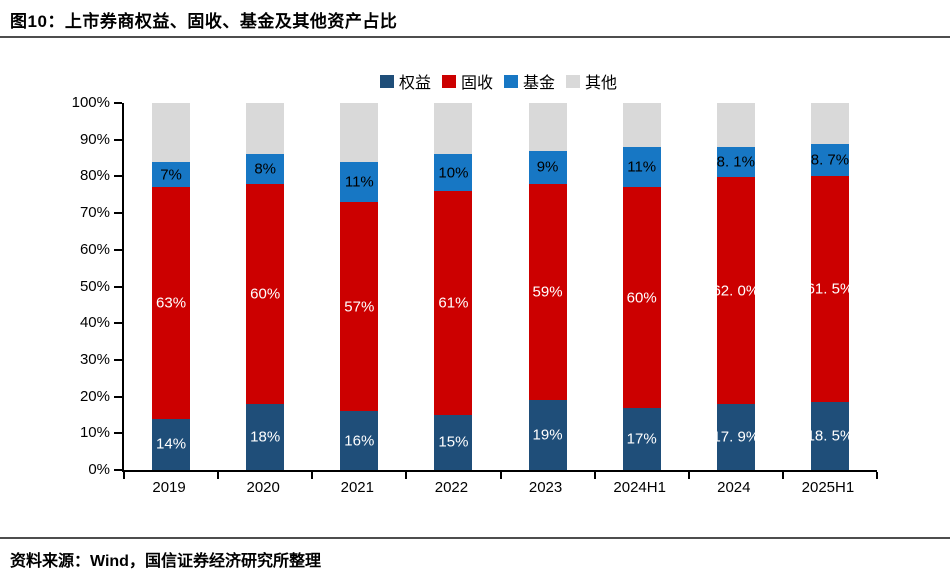 The height and width of the screenshot is (575, 950). I want to click on bar-segment-基金: 8. 7%, so click(830, 160).